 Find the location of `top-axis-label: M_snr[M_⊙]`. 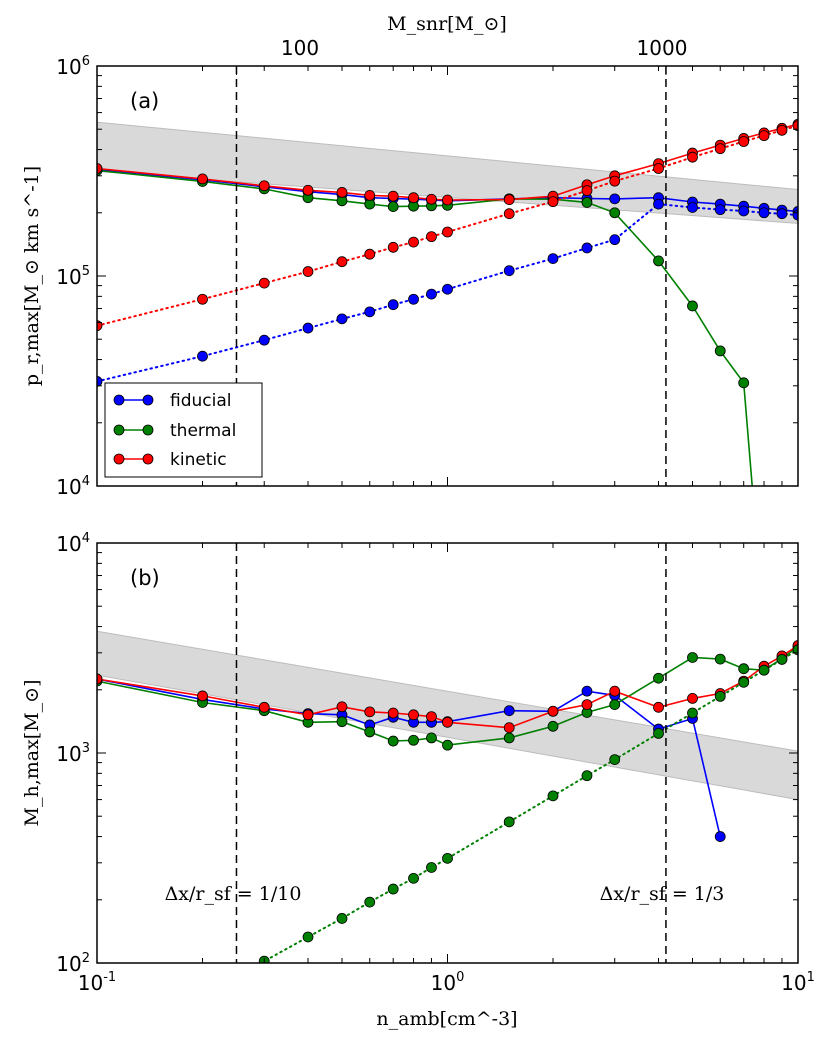

top-axis-label: M_snr[M_⊙] is located at coordinates (447, 24).